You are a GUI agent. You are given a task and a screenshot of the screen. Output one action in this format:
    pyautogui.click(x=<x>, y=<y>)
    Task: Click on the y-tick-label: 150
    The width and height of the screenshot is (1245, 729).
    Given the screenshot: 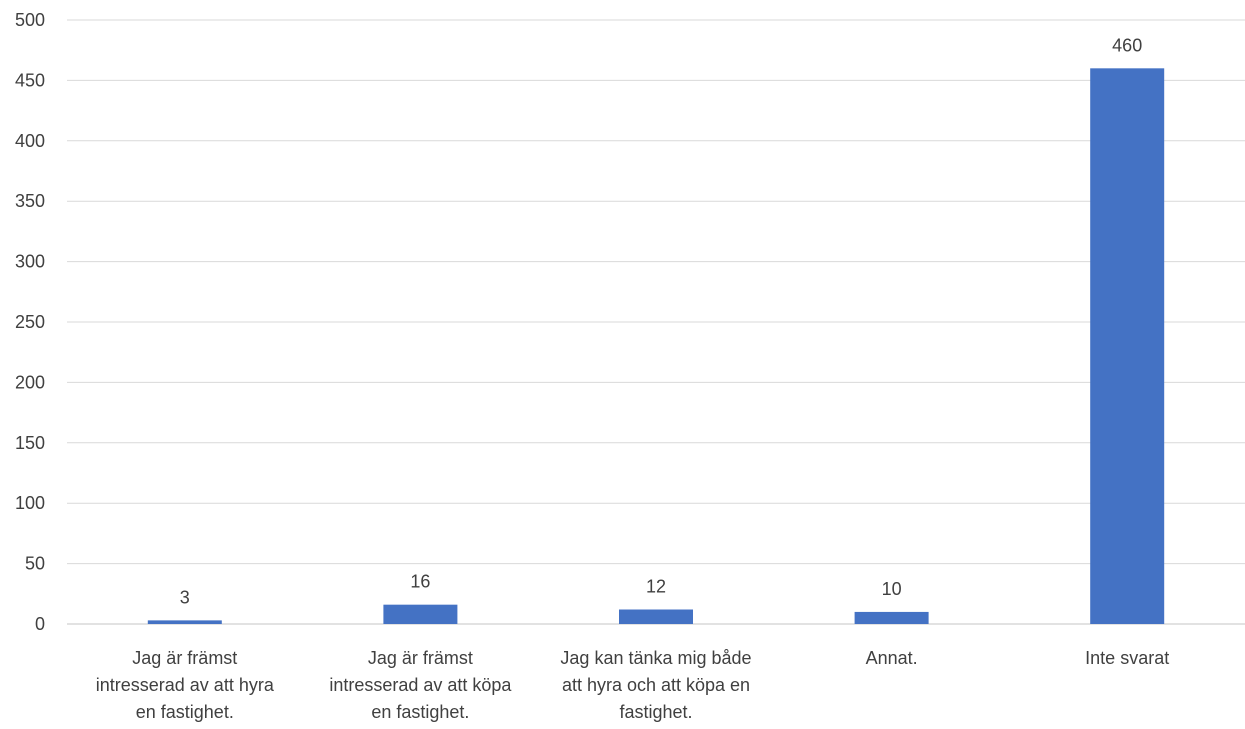 What is the action you would take?
    pyautogui.click(x=30, y=443)
    